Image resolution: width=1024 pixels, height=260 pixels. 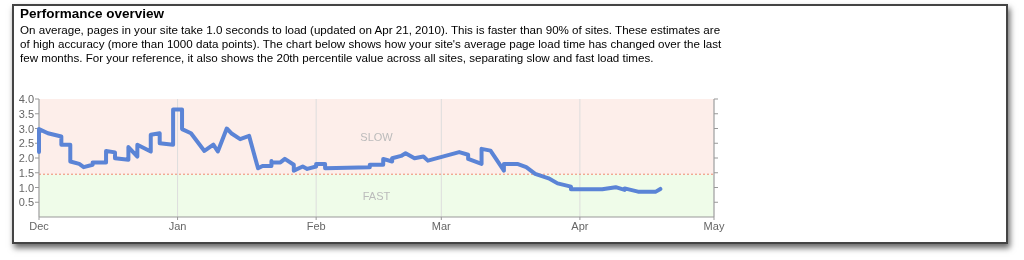 What do you see at coordinates (26, 143) in the screenshot?
I see `y-tick-label: 2.5` at bounding box center [26, 143].